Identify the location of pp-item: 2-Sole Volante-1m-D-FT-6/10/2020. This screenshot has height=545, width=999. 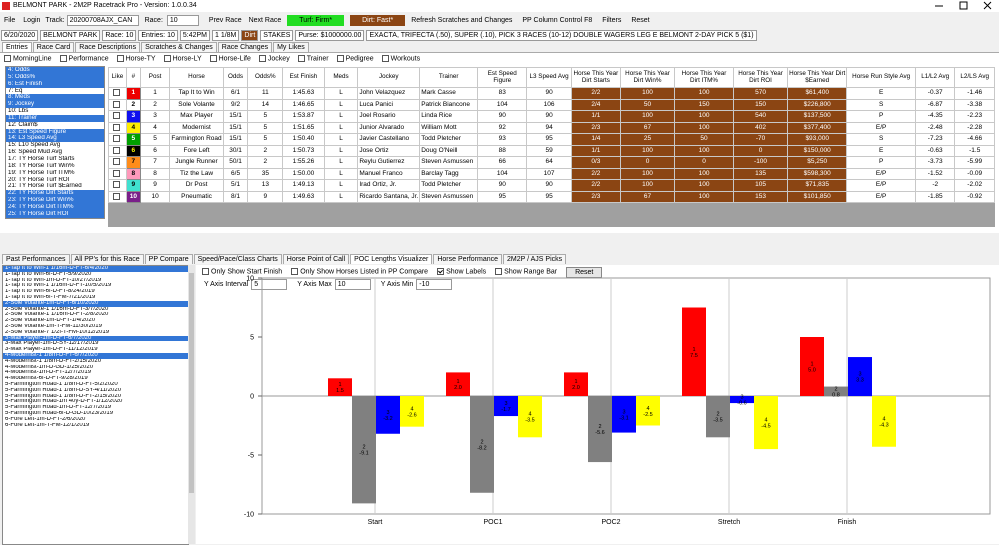
(95, 303).